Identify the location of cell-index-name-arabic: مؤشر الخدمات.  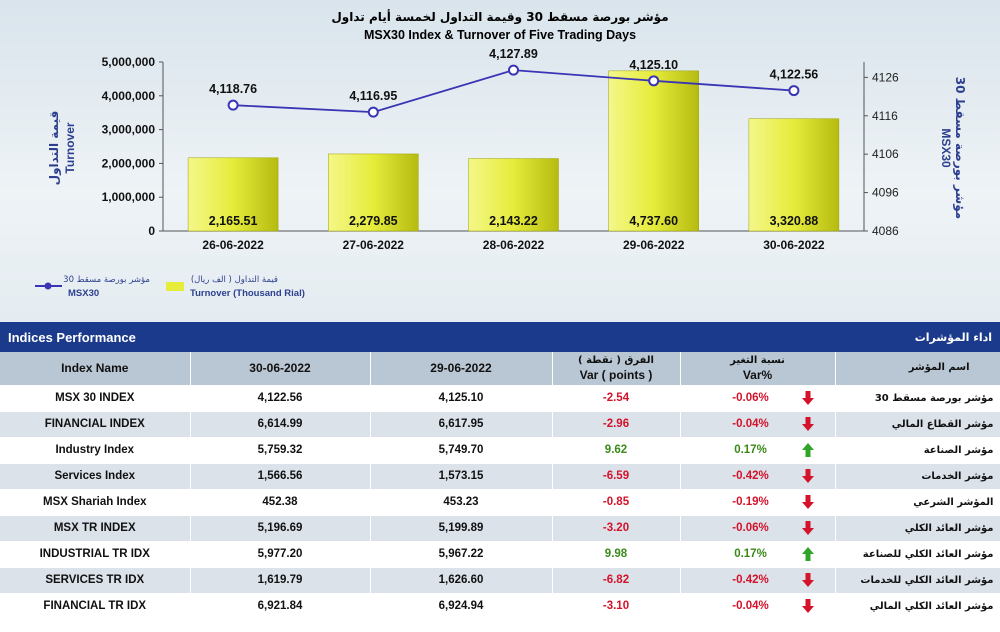
(917, 475).